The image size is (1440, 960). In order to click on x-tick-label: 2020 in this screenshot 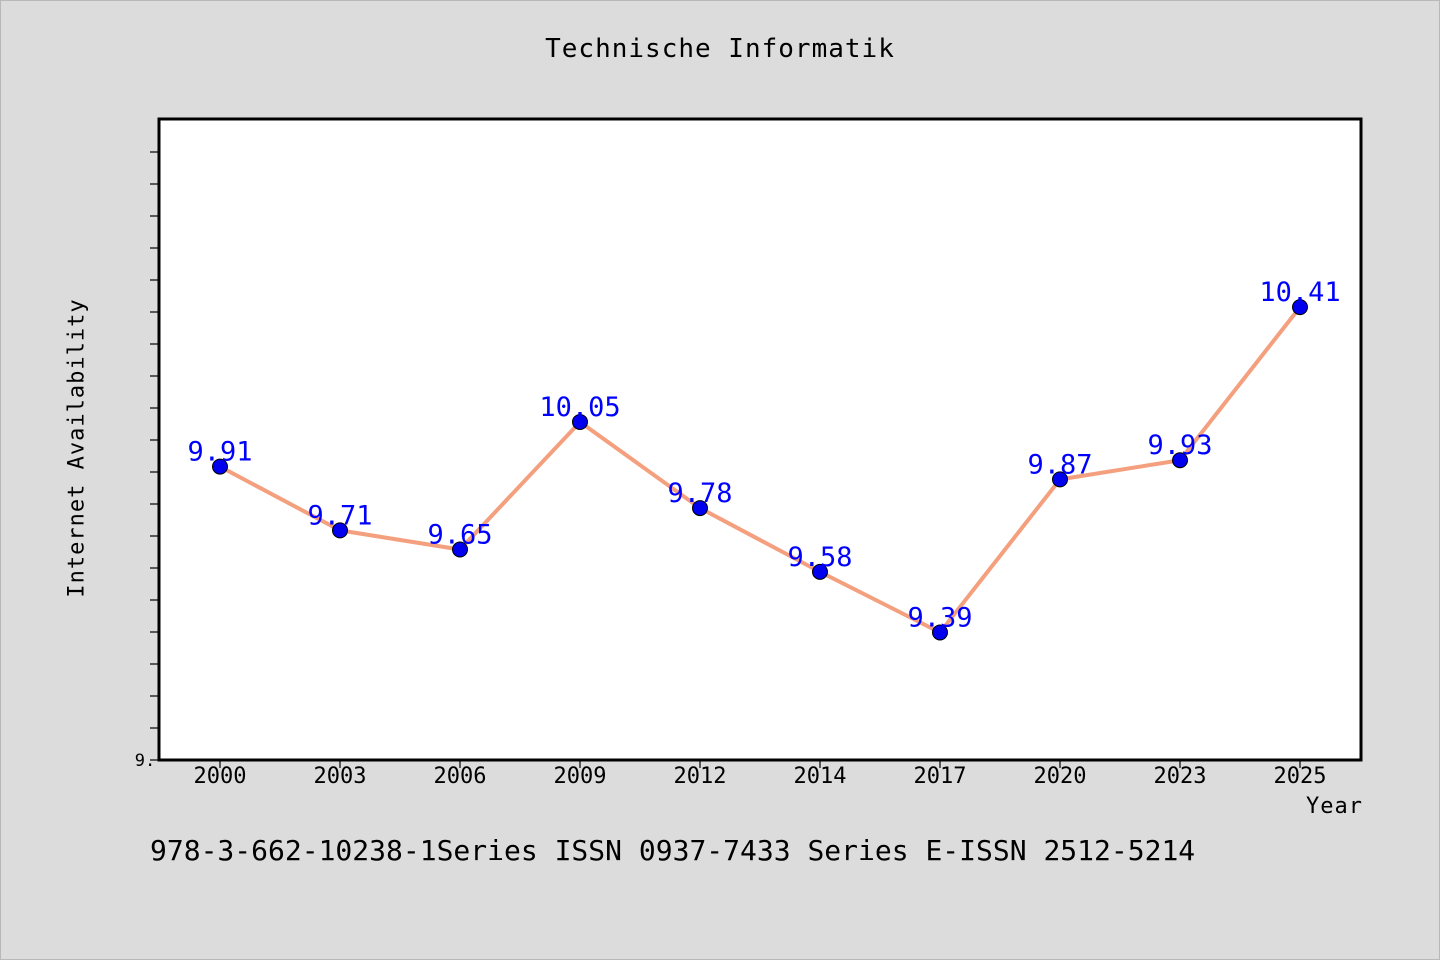, I will do `click(1060, 776)`.